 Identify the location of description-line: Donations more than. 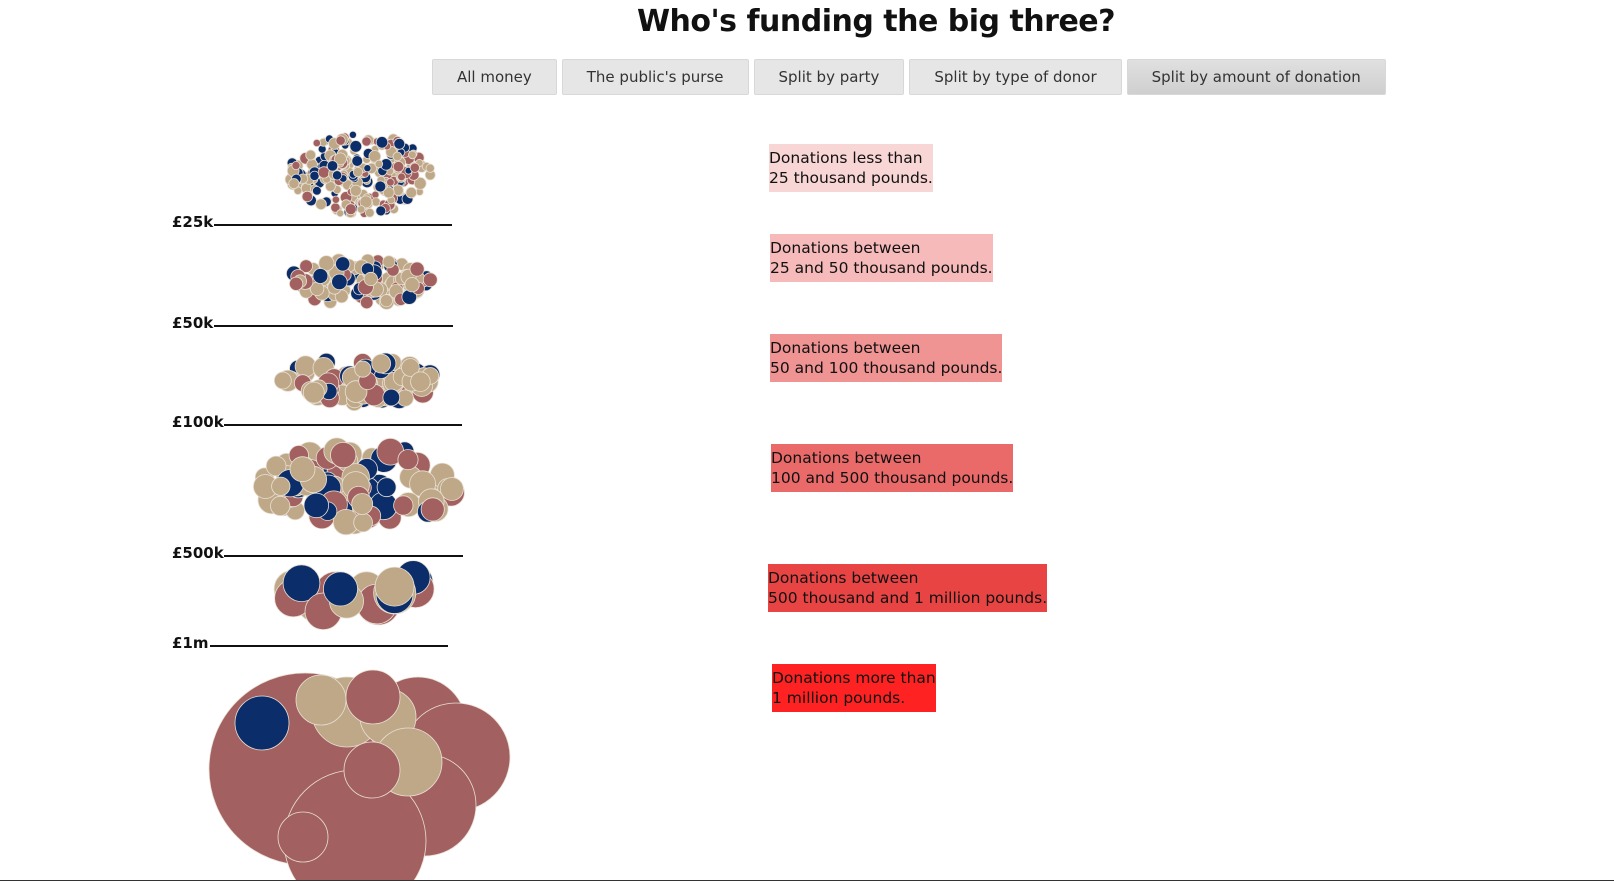
(854, 678).